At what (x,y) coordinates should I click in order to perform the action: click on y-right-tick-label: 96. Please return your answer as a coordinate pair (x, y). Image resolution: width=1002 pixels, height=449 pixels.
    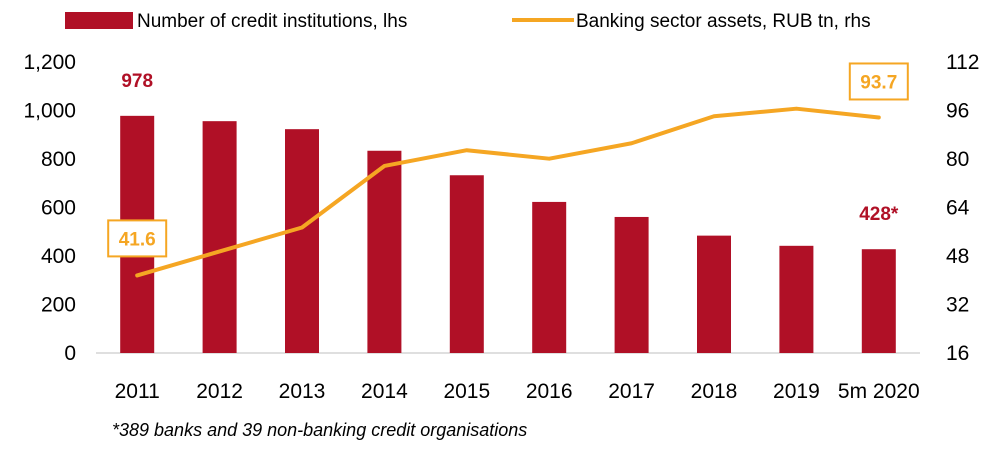
    Looking at the image, I should click on (957, 111).